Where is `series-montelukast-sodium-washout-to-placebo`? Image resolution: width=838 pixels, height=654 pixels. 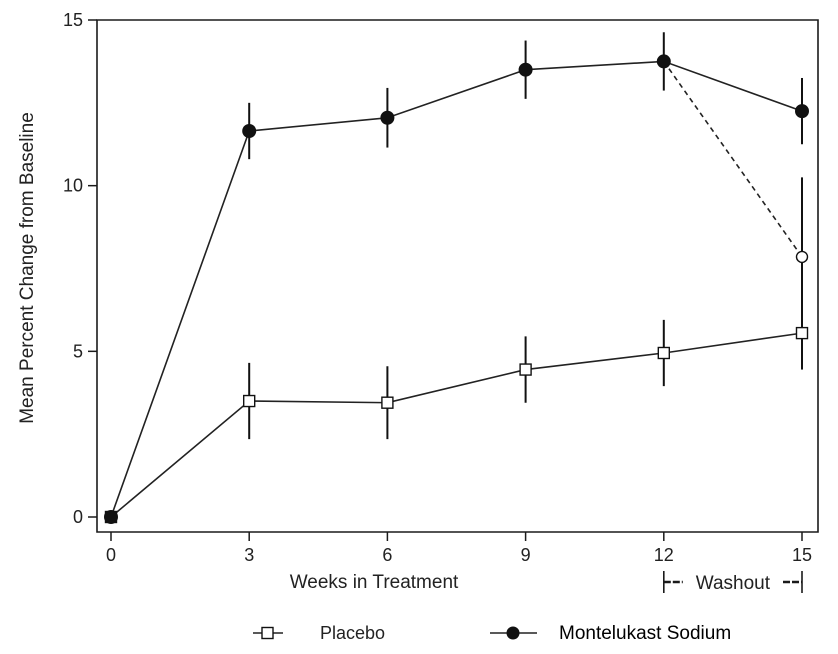 series-montelukast-sodium-washout-to-placebo is located at coordinates (733, 198).